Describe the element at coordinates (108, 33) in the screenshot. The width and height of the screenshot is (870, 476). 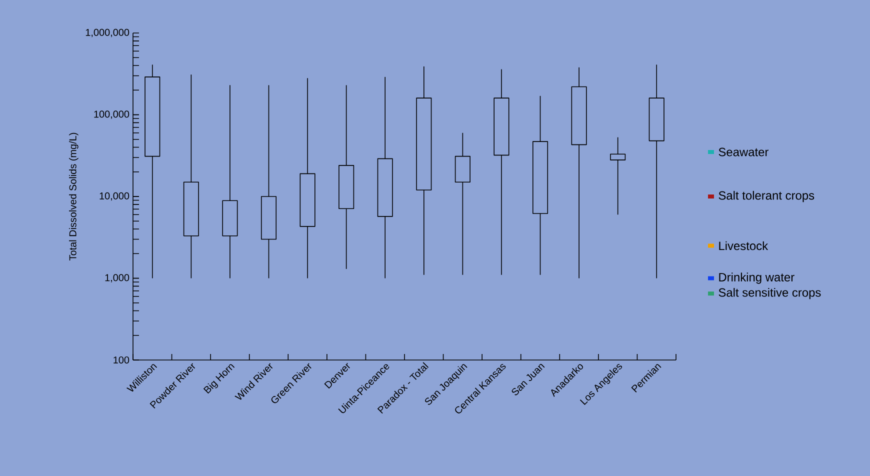
I see `y-tick-label: 1,000,000` at that location.